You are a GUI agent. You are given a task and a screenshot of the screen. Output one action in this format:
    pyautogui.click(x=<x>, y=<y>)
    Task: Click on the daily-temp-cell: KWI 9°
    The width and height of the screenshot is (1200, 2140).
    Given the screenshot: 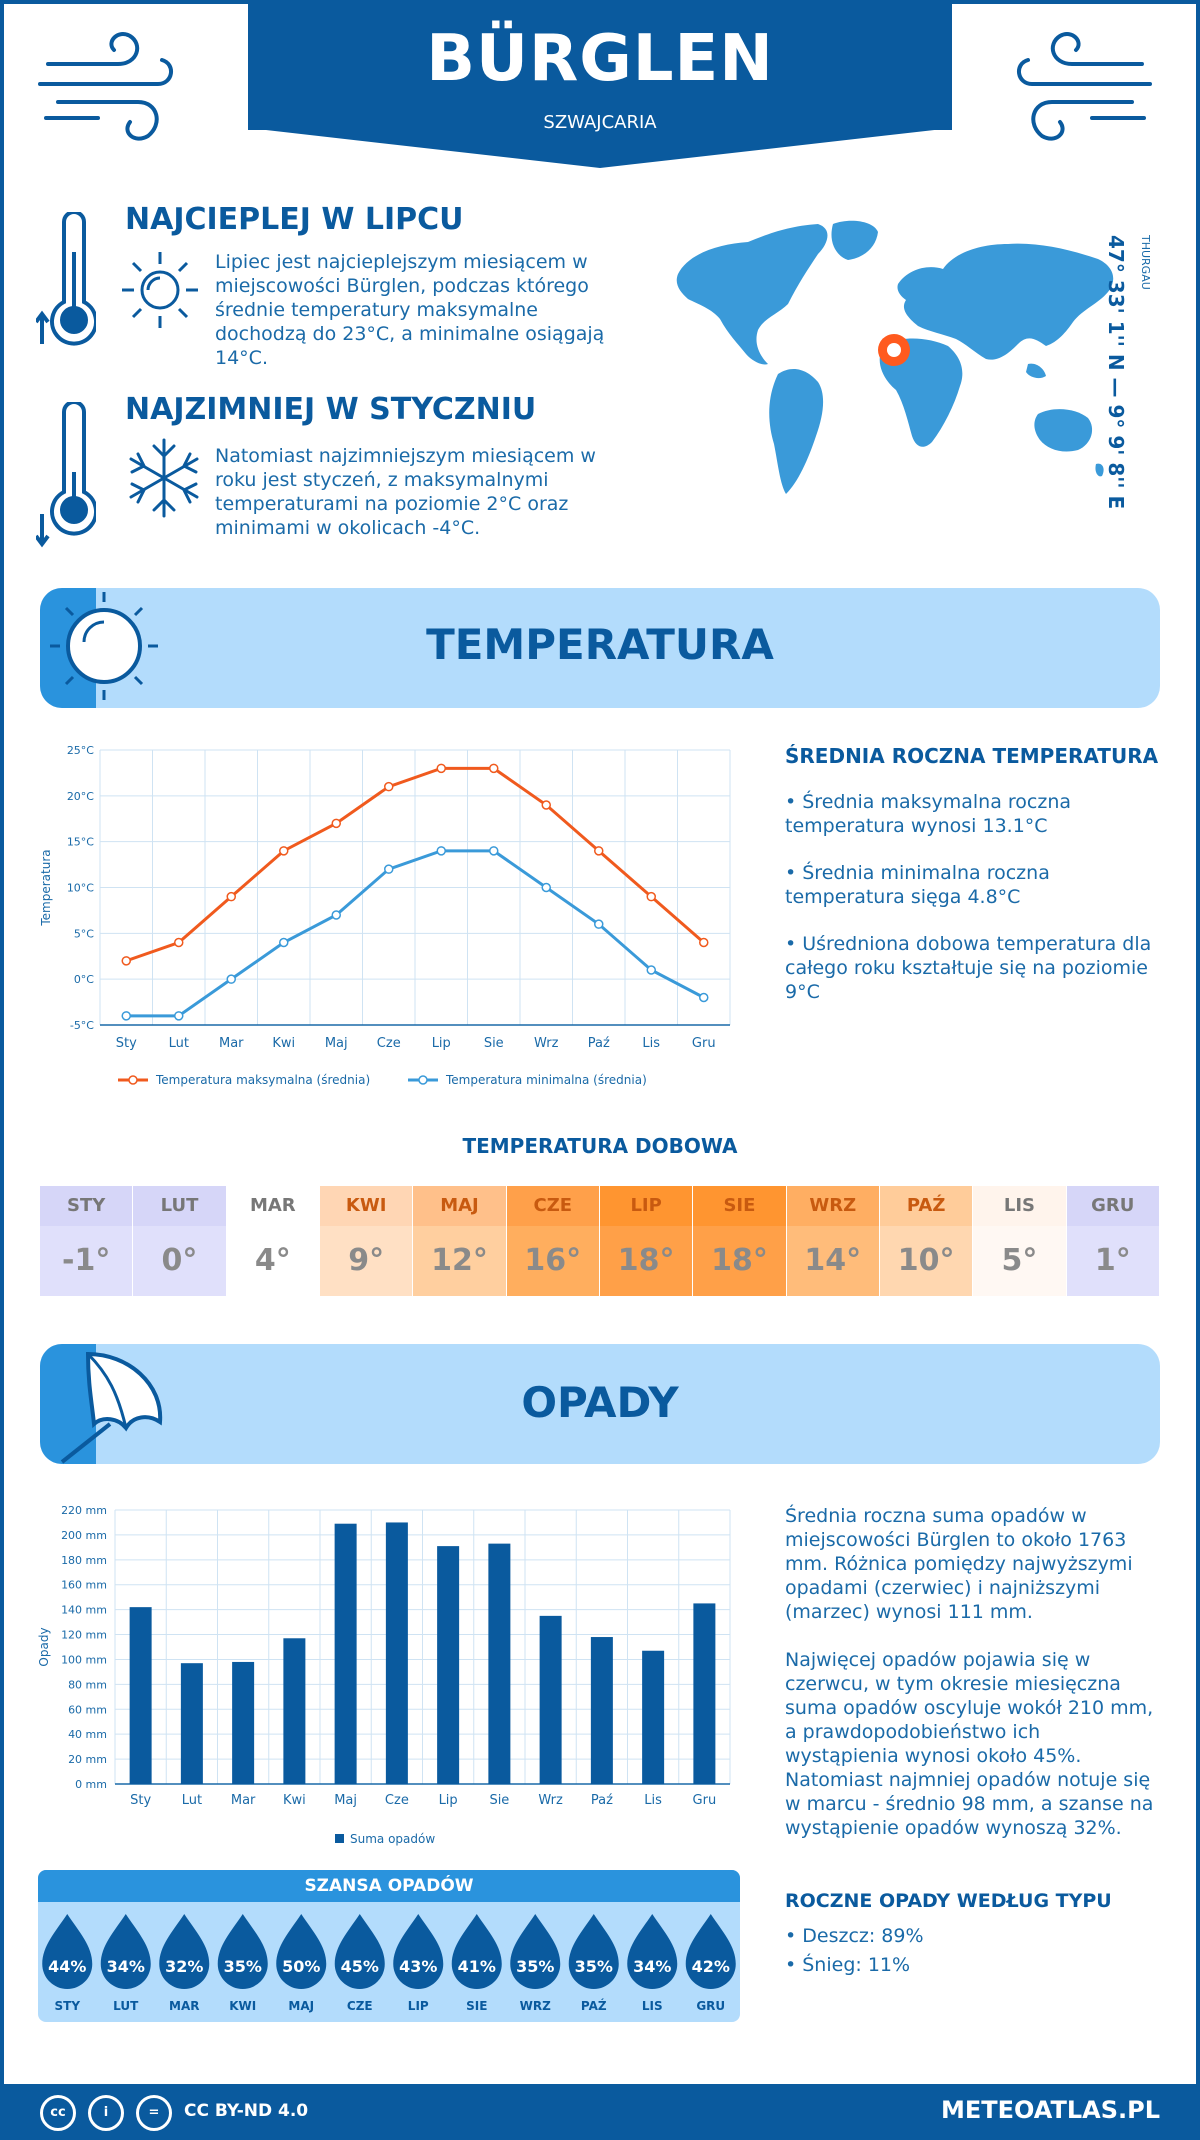 What is the action you would take?
    pyautogui.click(x=366, y=1241)
    